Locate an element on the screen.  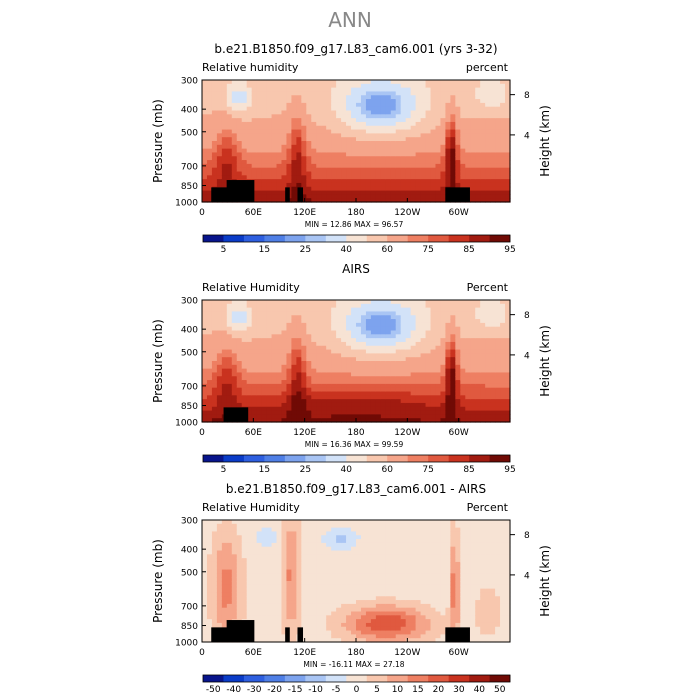
colorbar-label: 60 is located at coordinates (387, 470).